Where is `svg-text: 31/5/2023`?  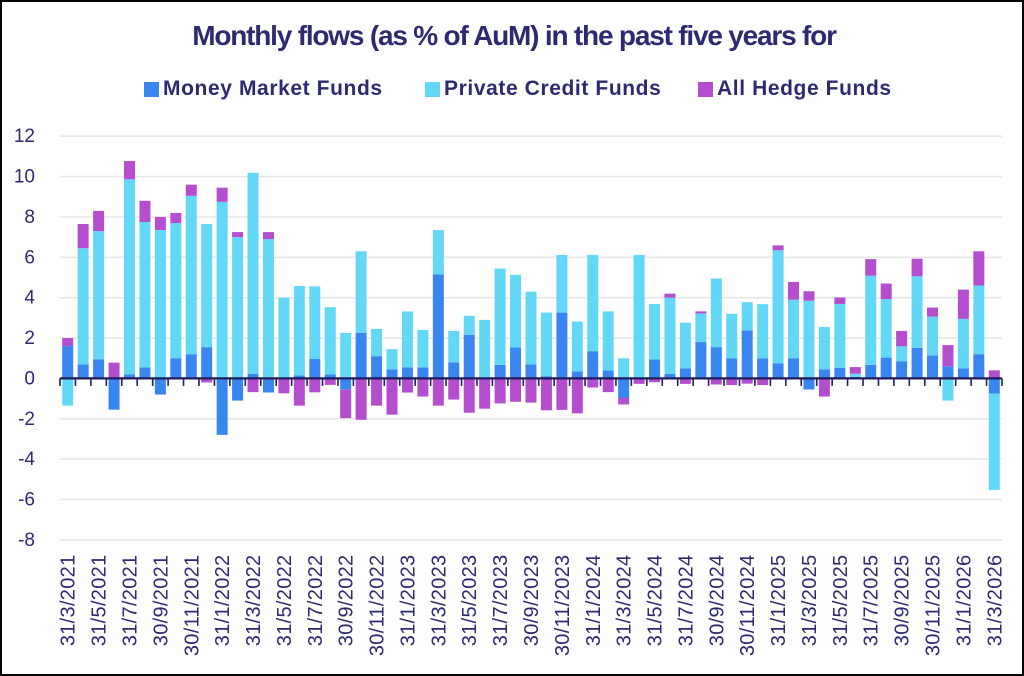 svg-text: 31/5/2023 is located at coordinates (470, 601).